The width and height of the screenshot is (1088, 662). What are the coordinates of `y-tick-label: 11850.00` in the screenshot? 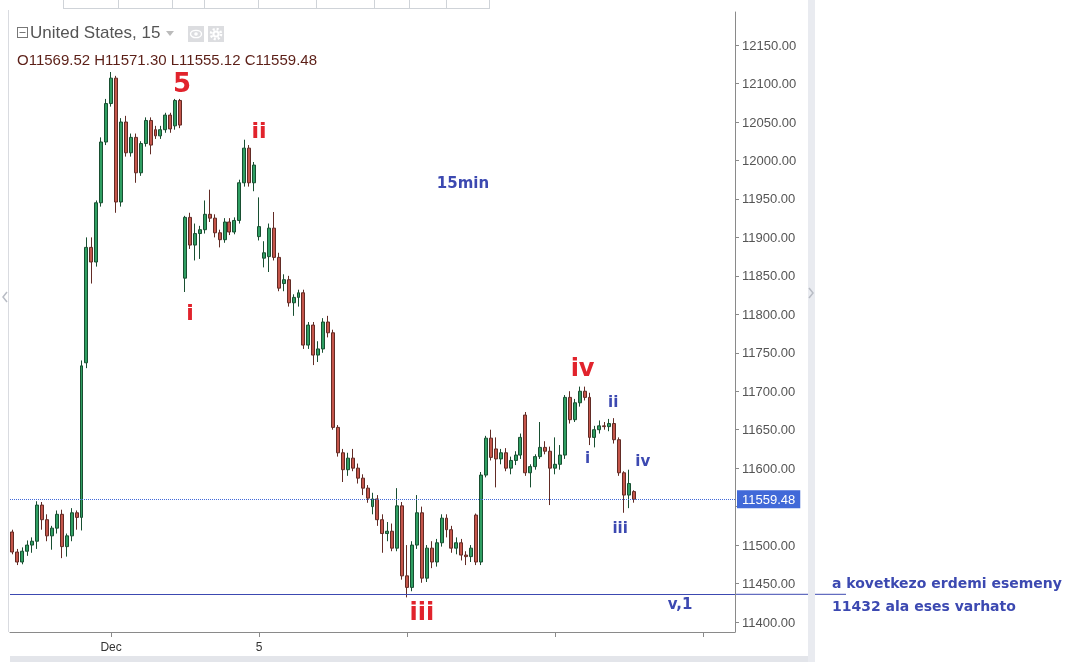 It's located at (769, 276).